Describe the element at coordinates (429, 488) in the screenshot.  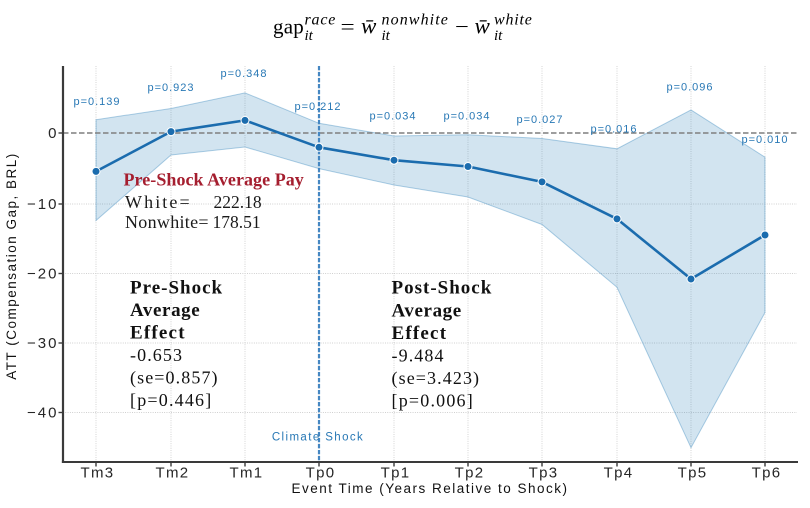
I see `svg-text:Event Time (Years Relative to: Event Time (Years Relative to Shock)` at that location.